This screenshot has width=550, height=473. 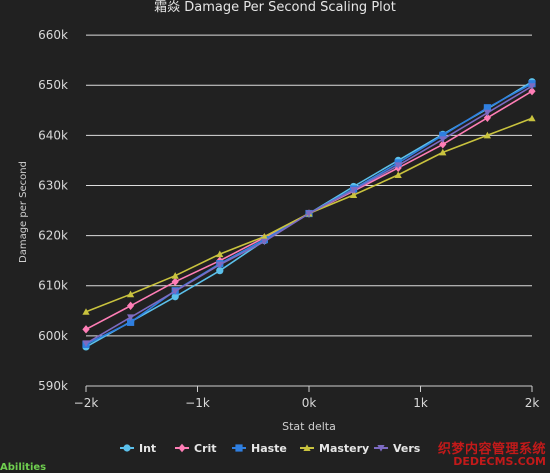 What do you see at coordinates (205, 448) in the screenshot?
I see `legend-label-crit: Crit` at bounding box center [205, 448].